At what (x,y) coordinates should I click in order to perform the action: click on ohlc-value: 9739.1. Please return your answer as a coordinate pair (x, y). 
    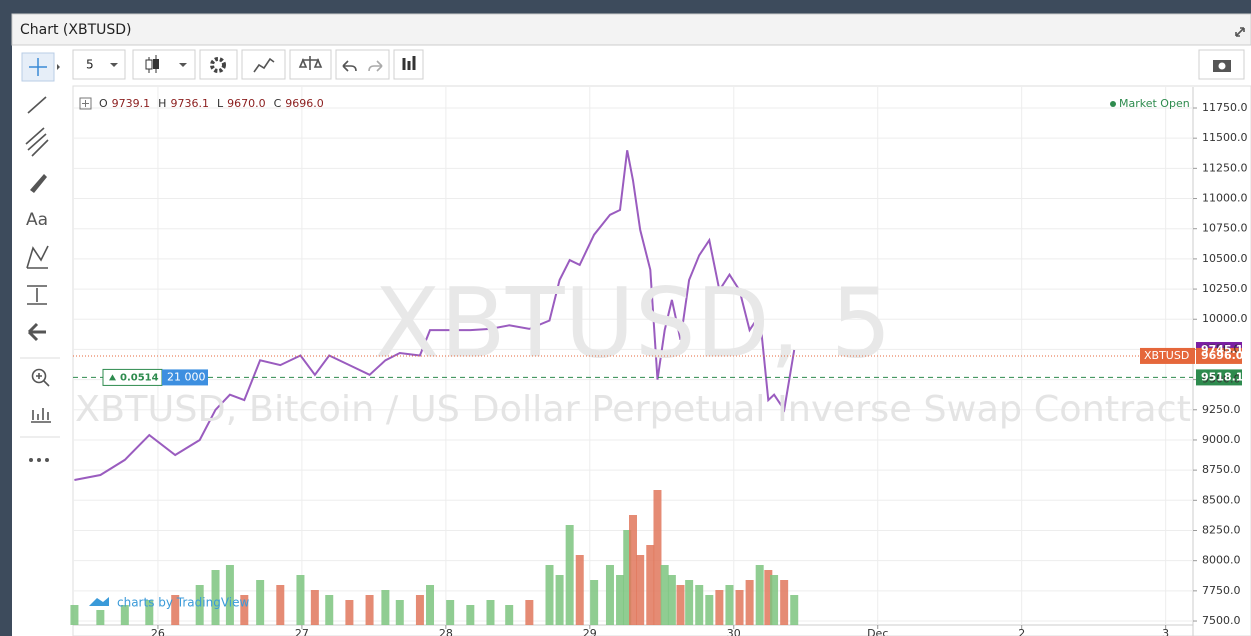
    Looking at the image, I should click on (131, 103).